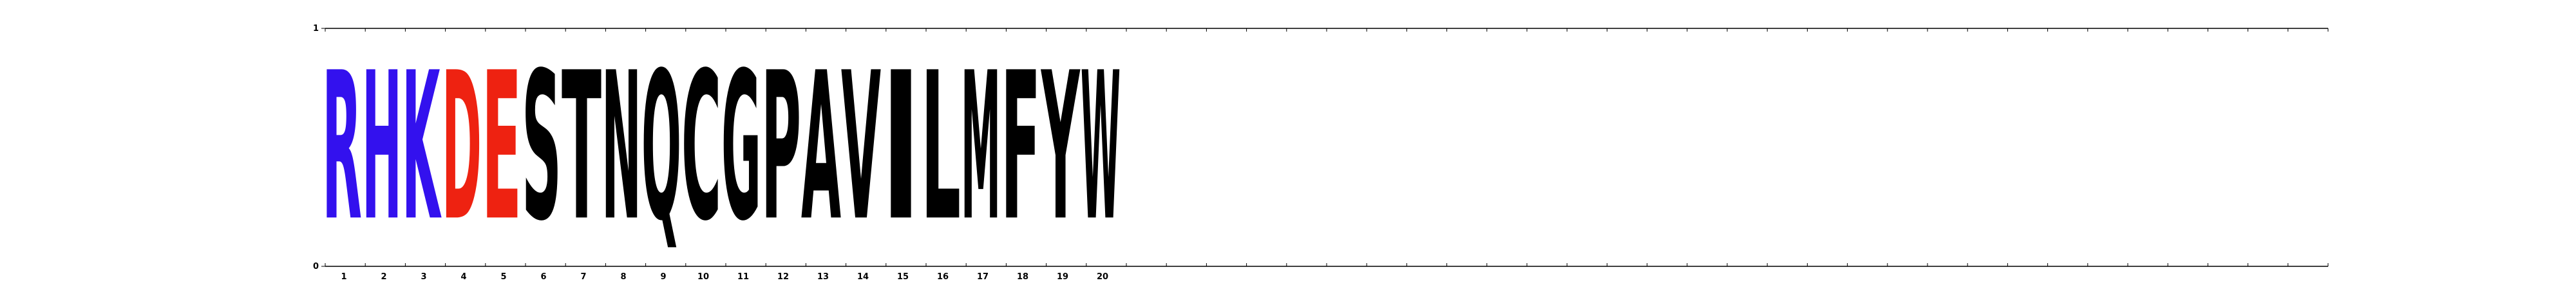  What do you see at coordinates (663, 277) in the screenshot?
I see `x-tick-label-9: 9` at bounding box center [663, 277].